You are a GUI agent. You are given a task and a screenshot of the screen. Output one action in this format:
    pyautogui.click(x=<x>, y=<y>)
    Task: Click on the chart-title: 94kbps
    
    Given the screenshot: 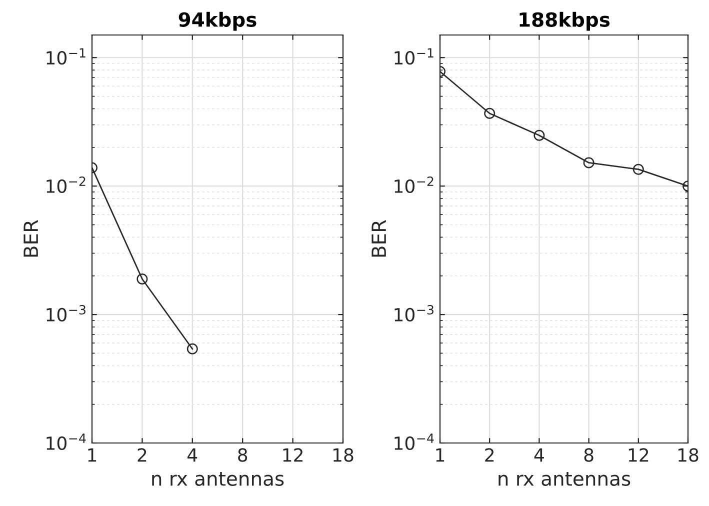 What is the action you would take?
    pyautogui.click(x=217, y=21)
    